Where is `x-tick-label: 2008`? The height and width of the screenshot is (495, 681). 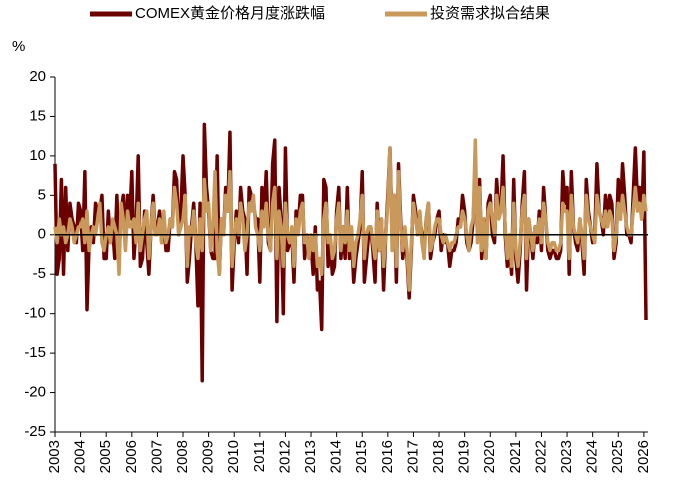
x-tick-label: 2008 is located at coordinates (182, 456).